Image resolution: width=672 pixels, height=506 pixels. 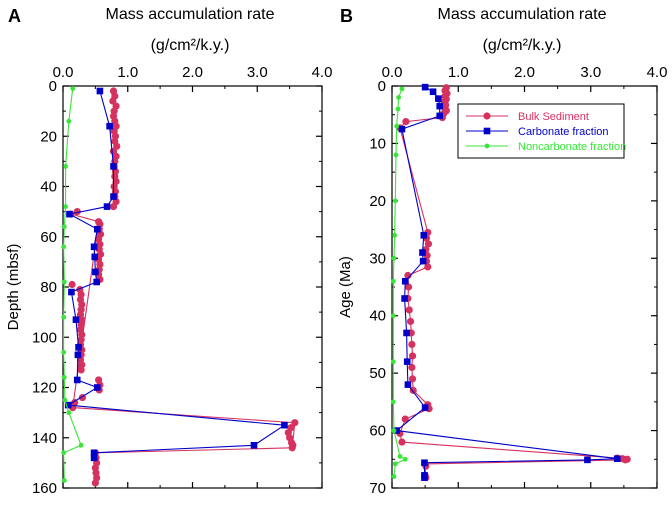 What do you see at coordinates (44, 488) in the screenshot?
I see `y-tick-label: 160` at bounding box center [44, 488].